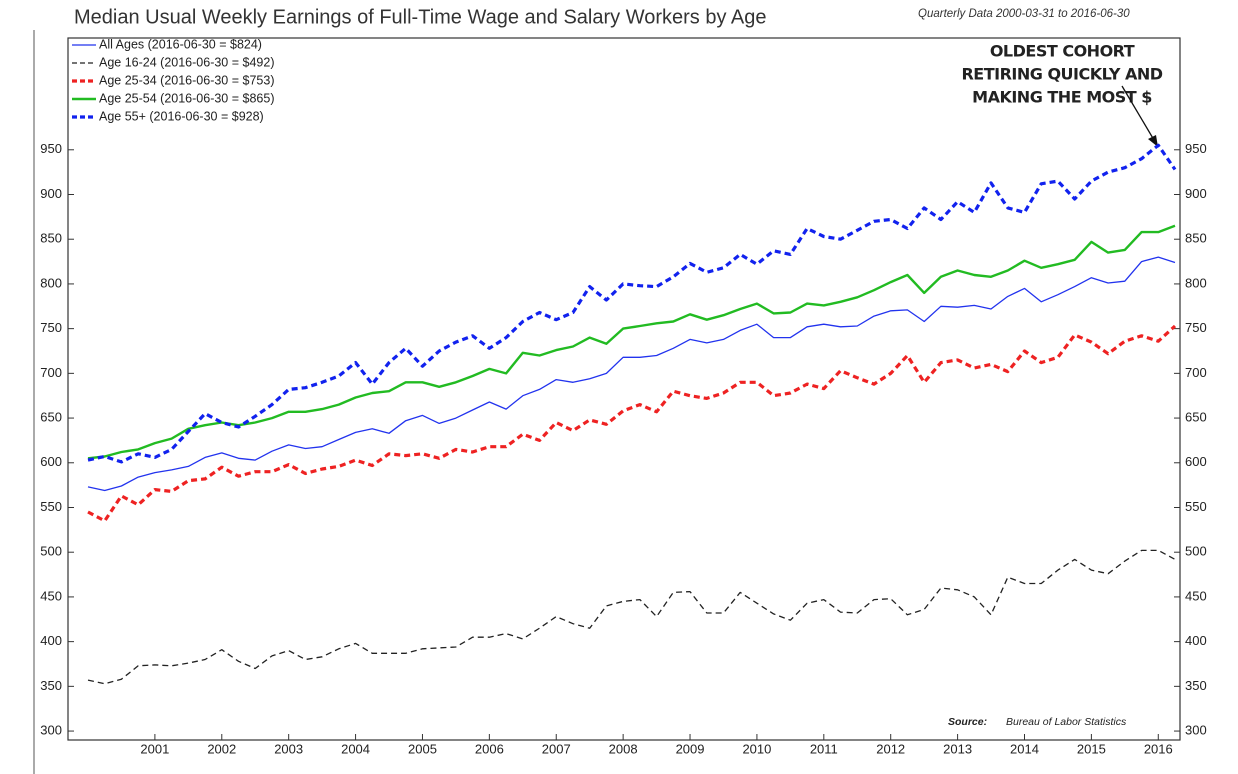  I want to click on x-tick-label: 2007, so click(556, 748).